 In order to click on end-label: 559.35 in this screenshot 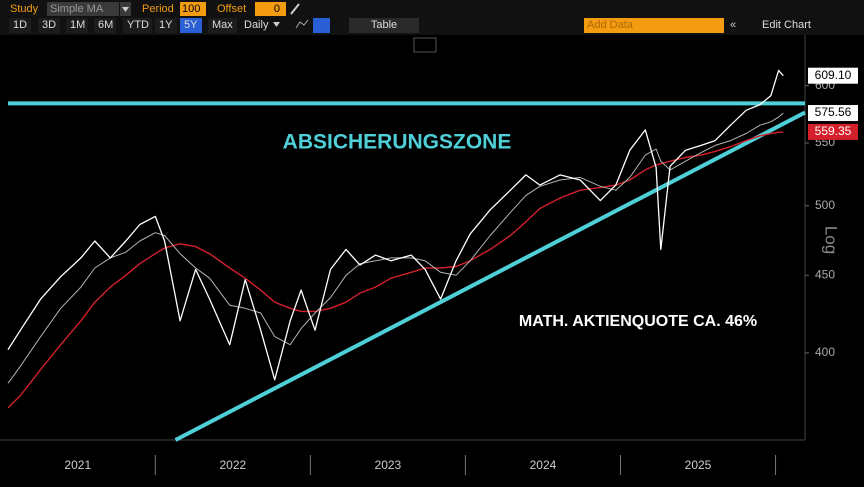, I will do `click(833, 131)`.